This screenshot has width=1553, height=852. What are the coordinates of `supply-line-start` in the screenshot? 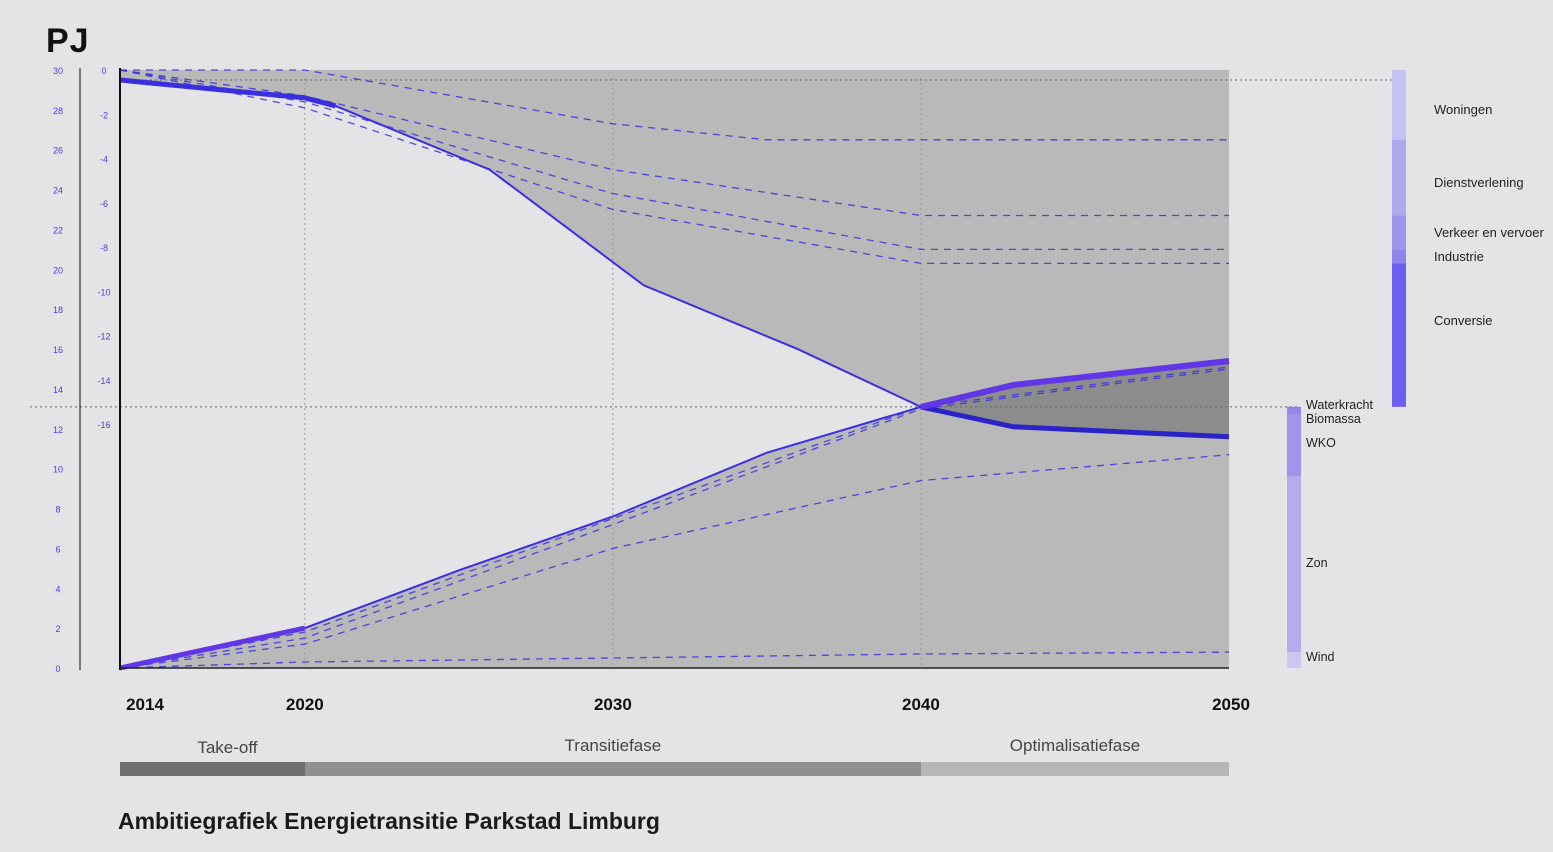 It's located at (212, 648).